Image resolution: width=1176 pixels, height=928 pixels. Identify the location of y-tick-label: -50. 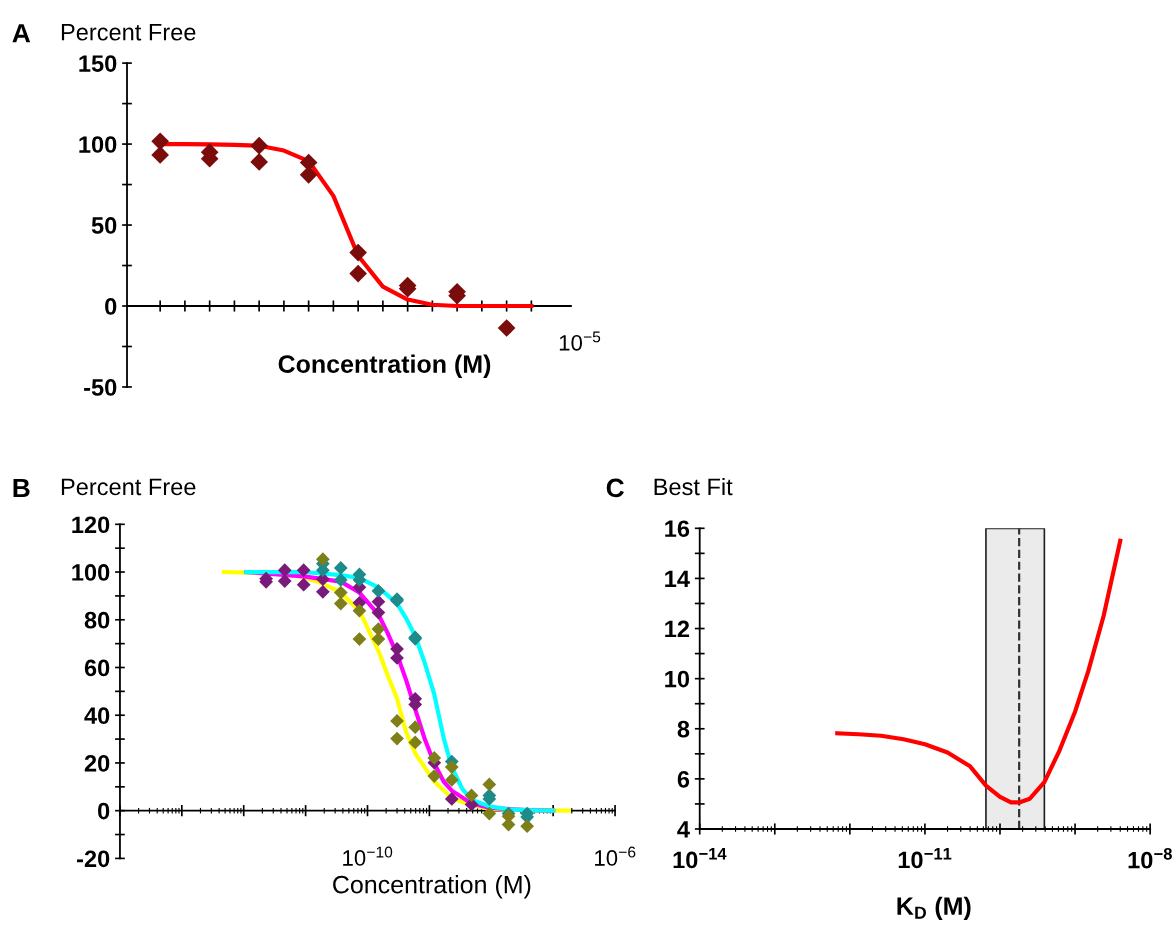
(100, 387).